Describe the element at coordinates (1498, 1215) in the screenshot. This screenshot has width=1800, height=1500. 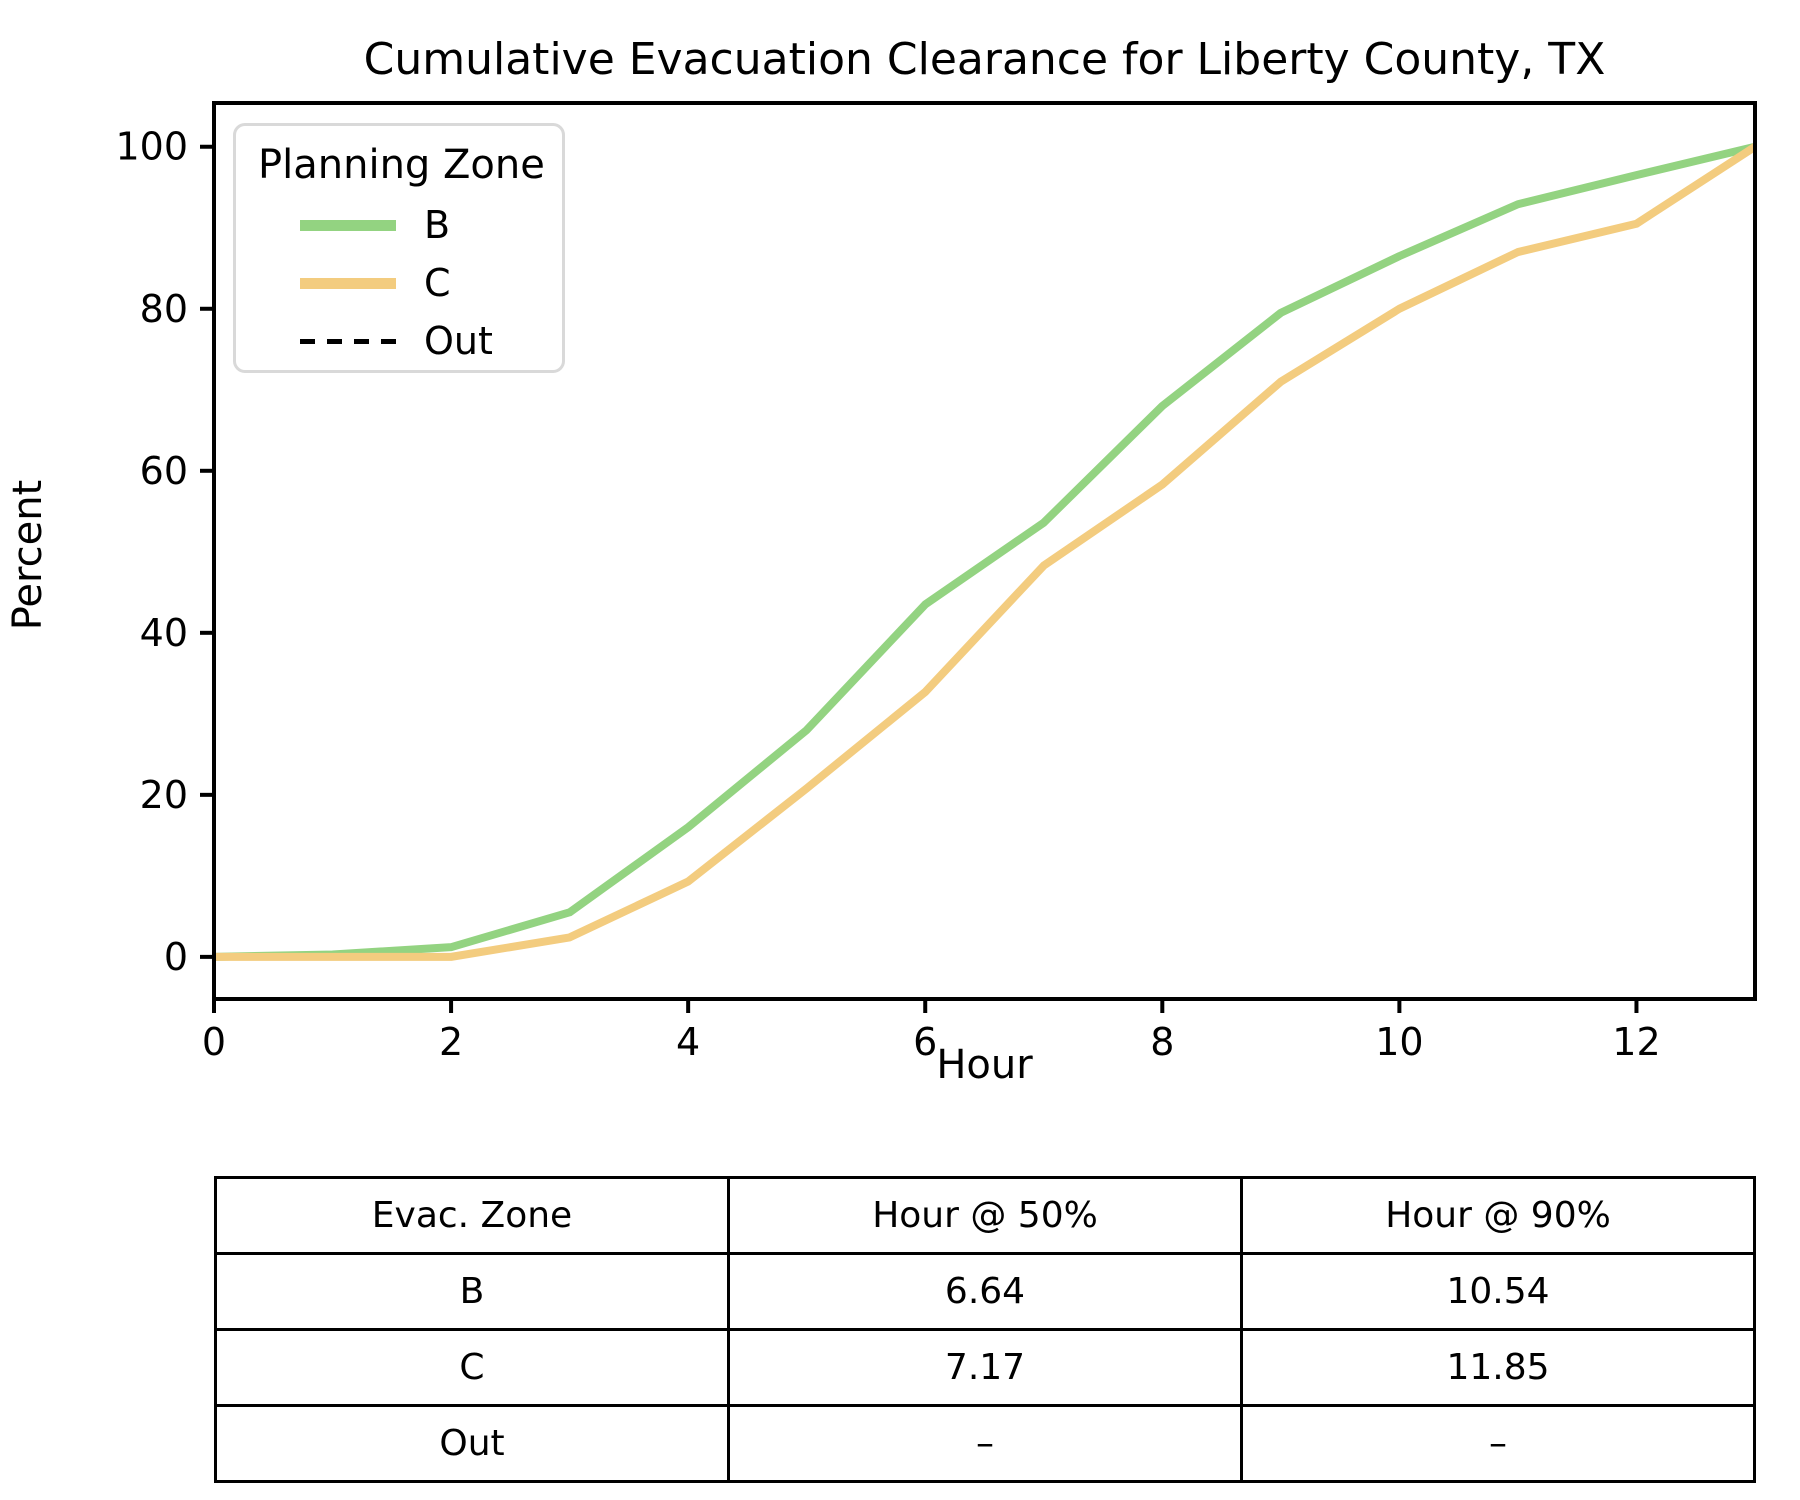
I see `table-header-cell: Hour @ 90%` at that location.